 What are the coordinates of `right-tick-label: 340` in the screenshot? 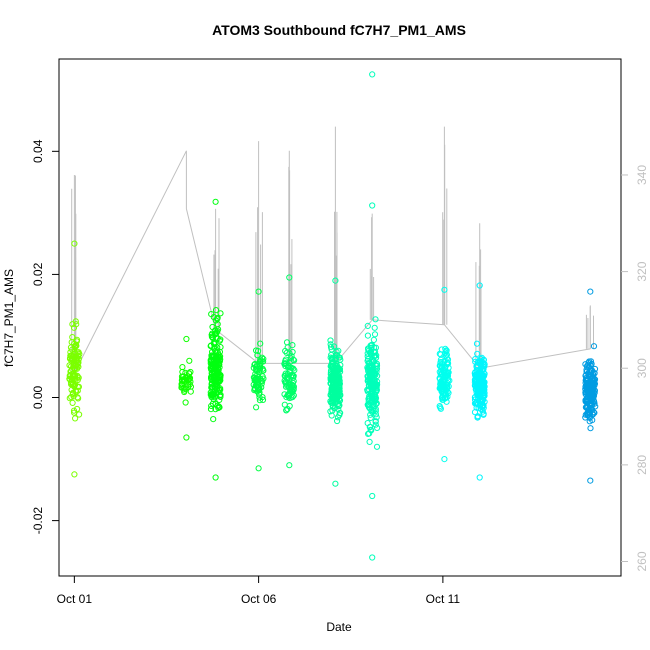 It's located at (642, 175).